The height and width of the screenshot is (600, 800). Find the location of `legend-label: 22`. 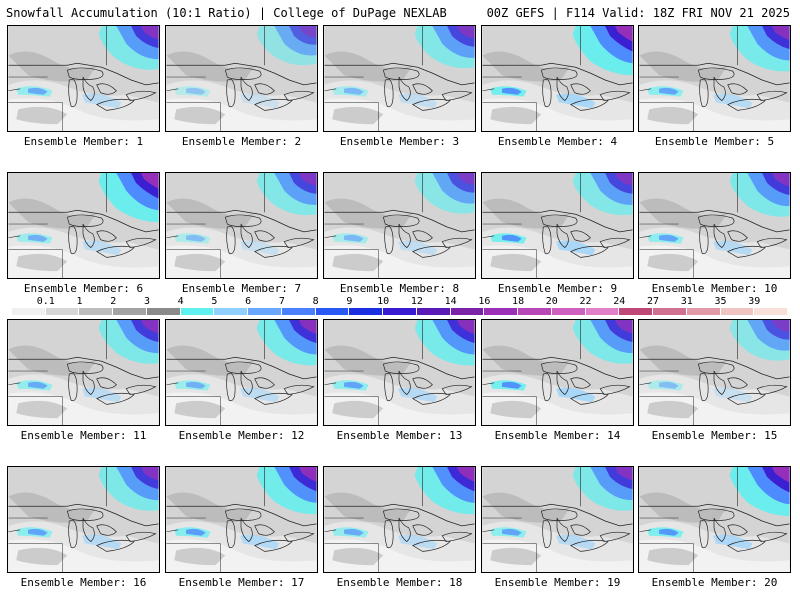

legend-label: 22 is located at coordinates (585, 301).